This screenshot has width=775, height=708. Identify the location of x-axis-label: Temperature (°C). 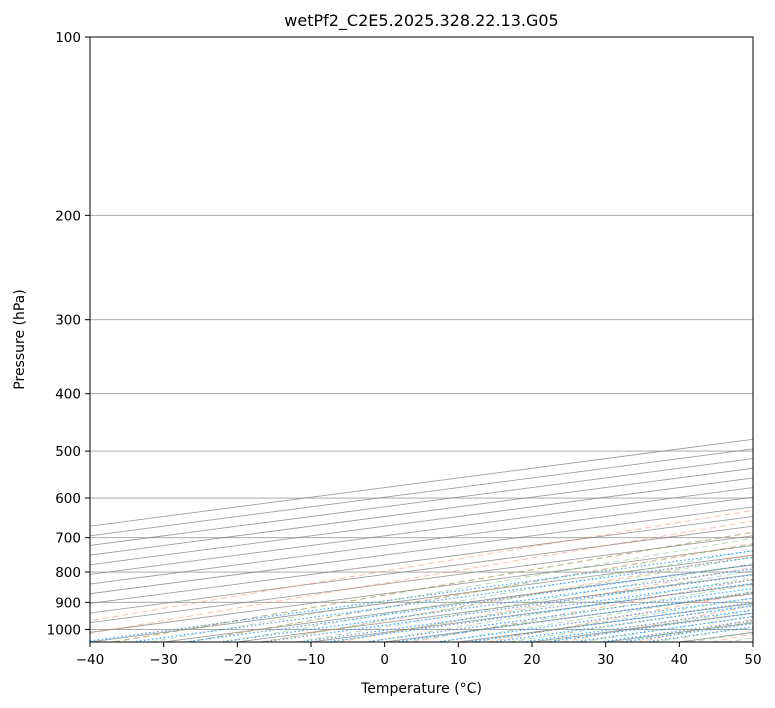
(421, 689).